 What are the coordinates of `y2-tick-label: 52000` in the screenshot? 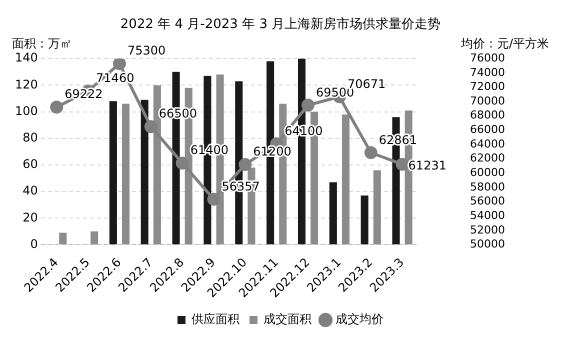 It's located at (488, 229).